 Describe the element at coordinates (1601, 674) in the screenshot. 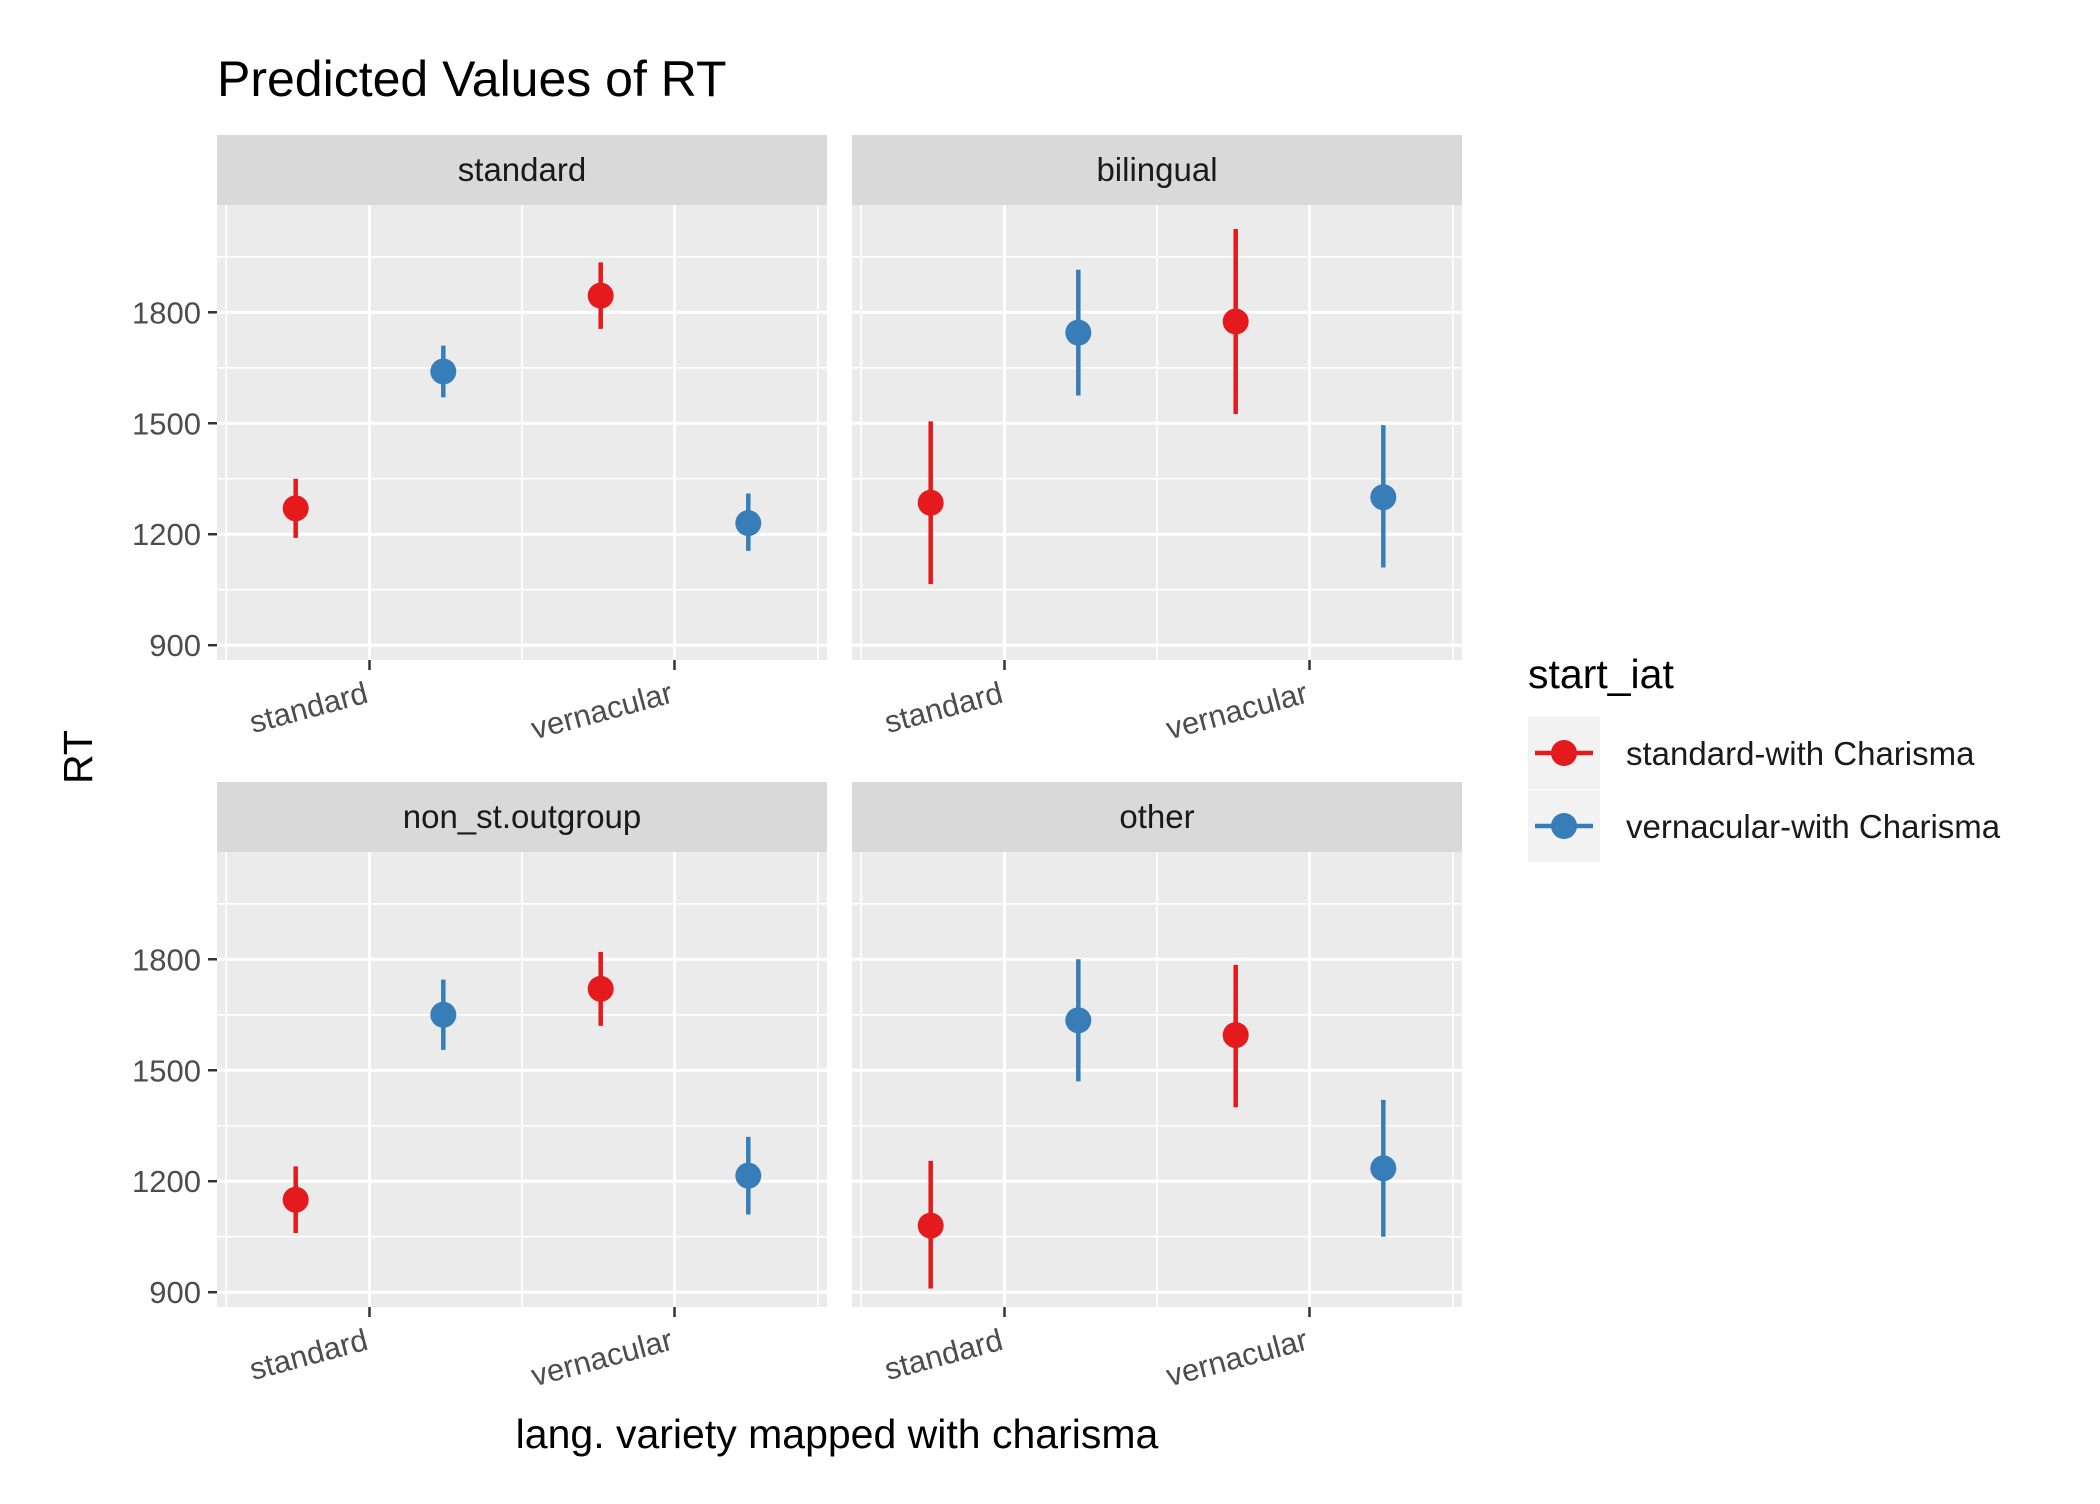

I see `legend-title: start_iat` at that location.